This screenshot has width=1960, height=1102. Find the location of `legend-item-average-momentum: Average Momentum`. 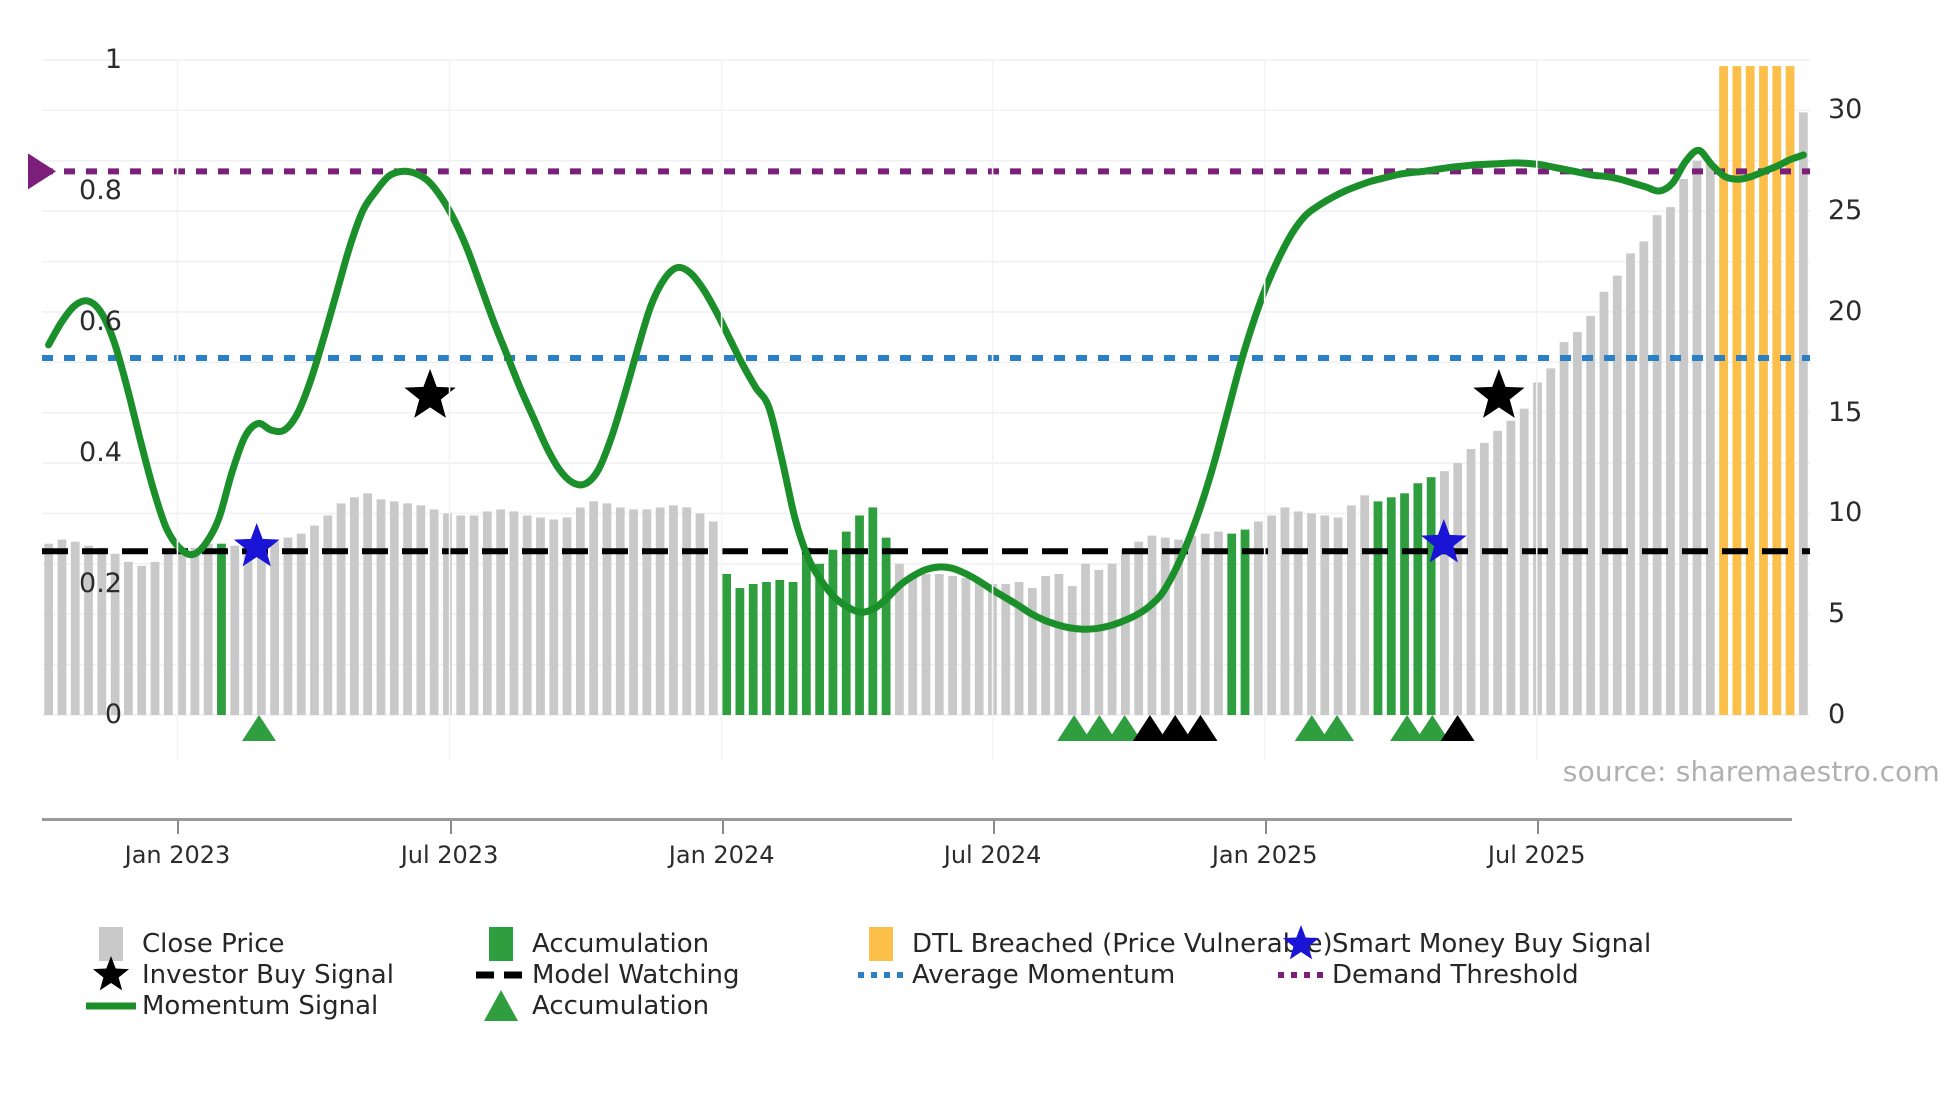

legend-item-average-momentum: Average Momentum is located at coordinates (1060, 974).